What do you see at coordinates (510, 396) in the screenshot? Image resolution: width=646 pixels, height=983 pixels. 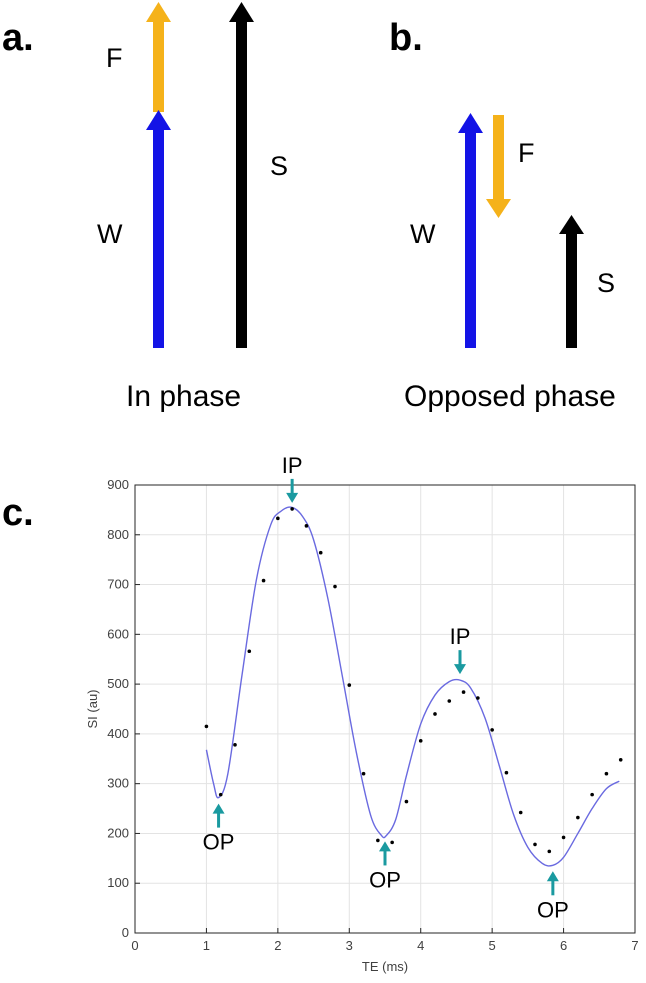 I see `panel-b-caption: Opposed phase` at bounding box center [510, 396].